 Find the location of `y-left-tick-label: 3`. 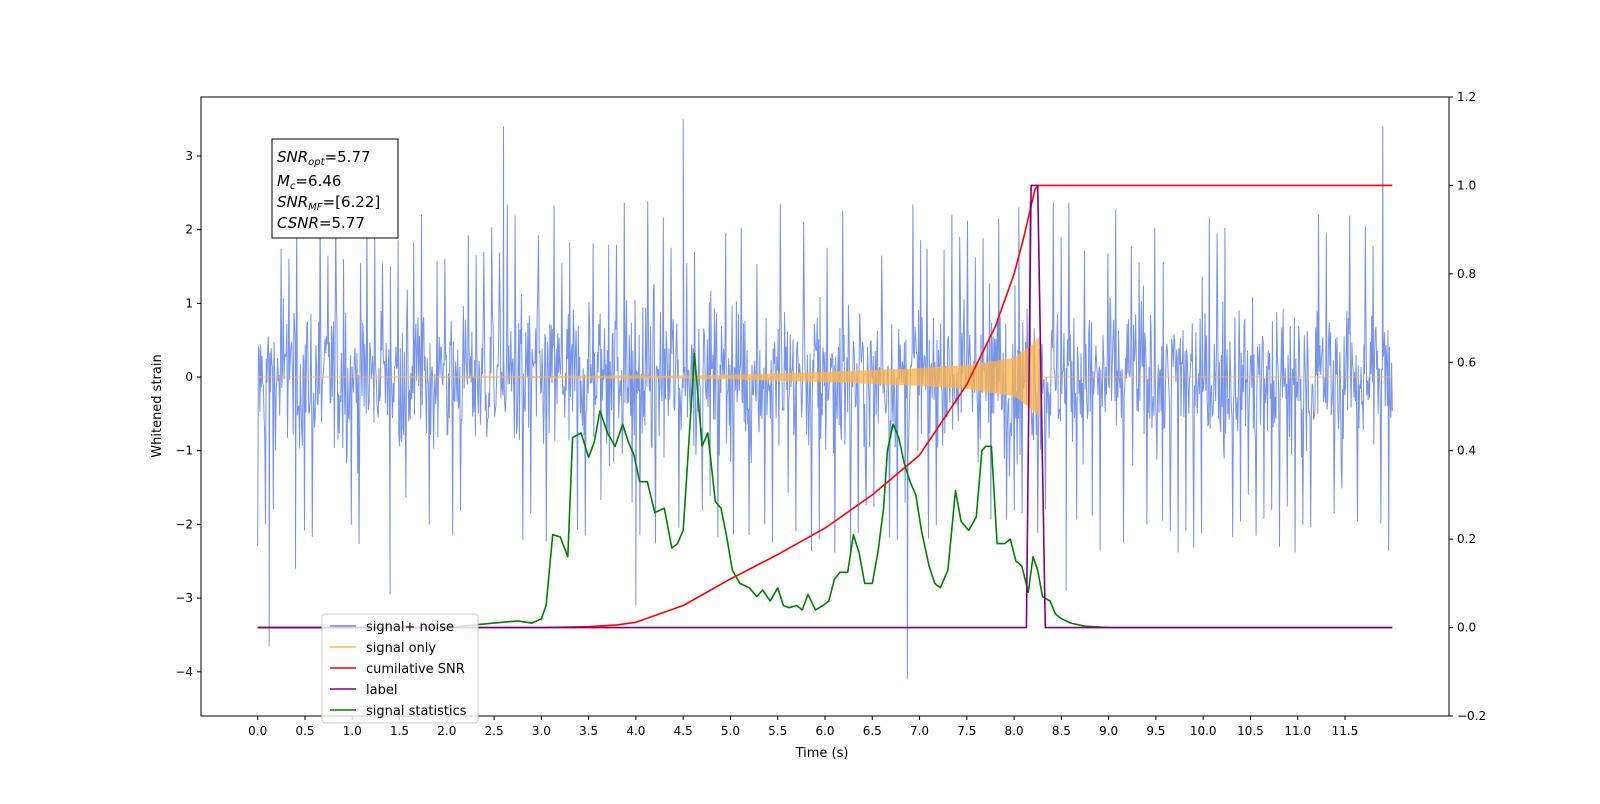

y-left-tick-label: 3 is located at coordinates (189, 156).